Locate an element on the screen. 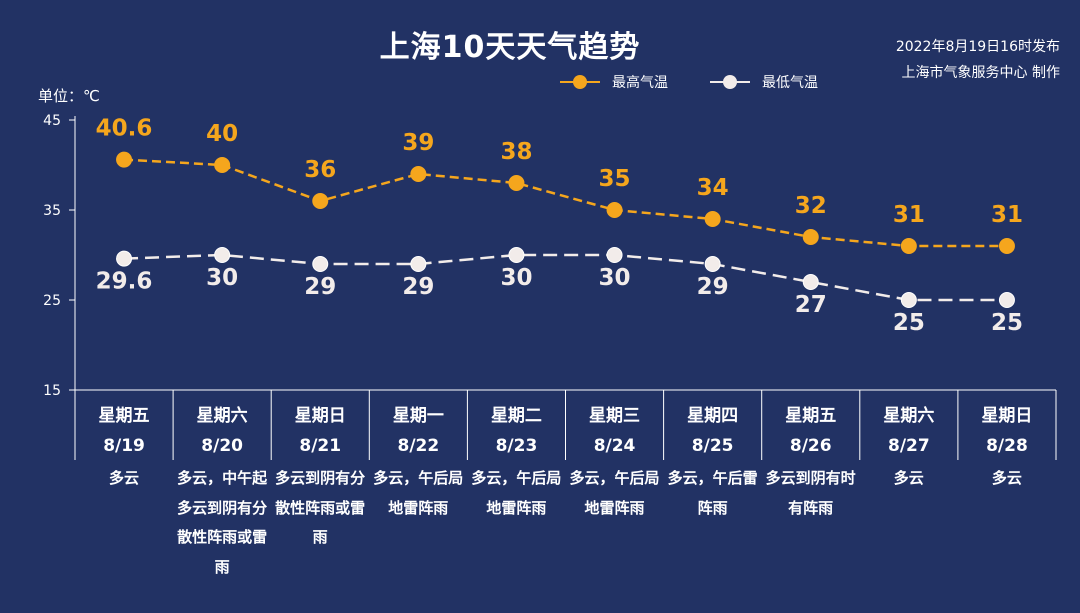  data-label-low: 29.6 is located at coordinates (124, 282).